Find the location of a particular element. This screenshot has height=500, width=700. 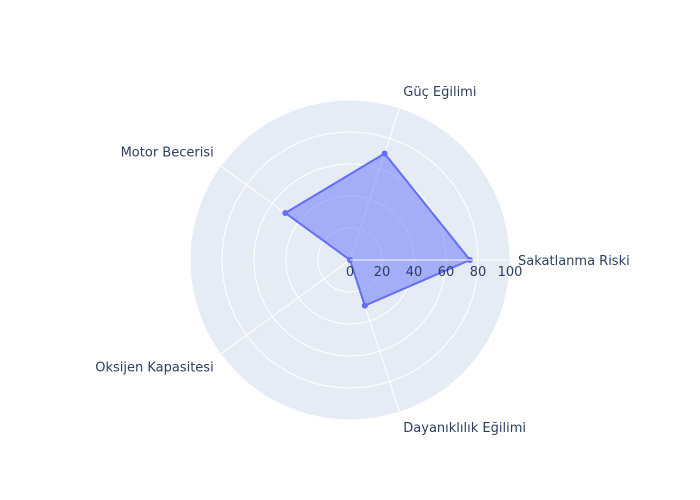

series-layer is located at coordinates (377, 229).